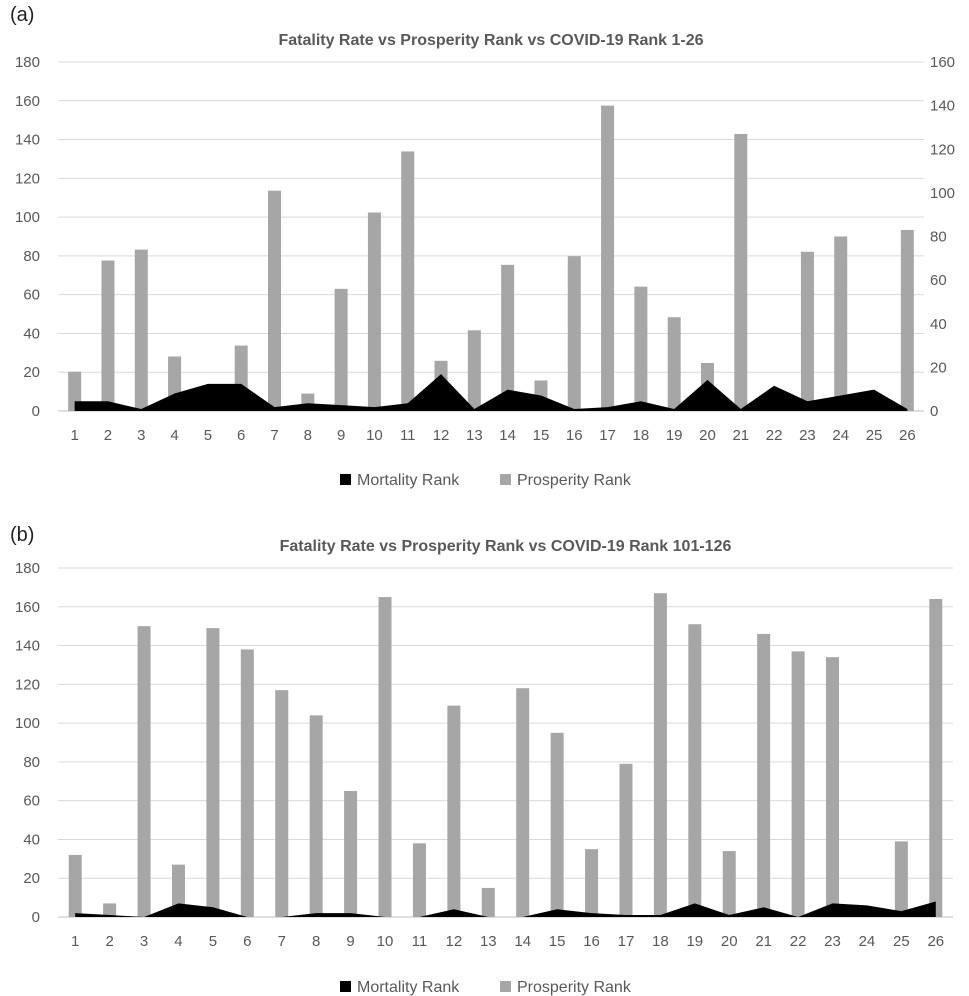  Describe the element at coordinates (31, 762) in the screenshot. I see `y-left-tick-label: 80` at that location.